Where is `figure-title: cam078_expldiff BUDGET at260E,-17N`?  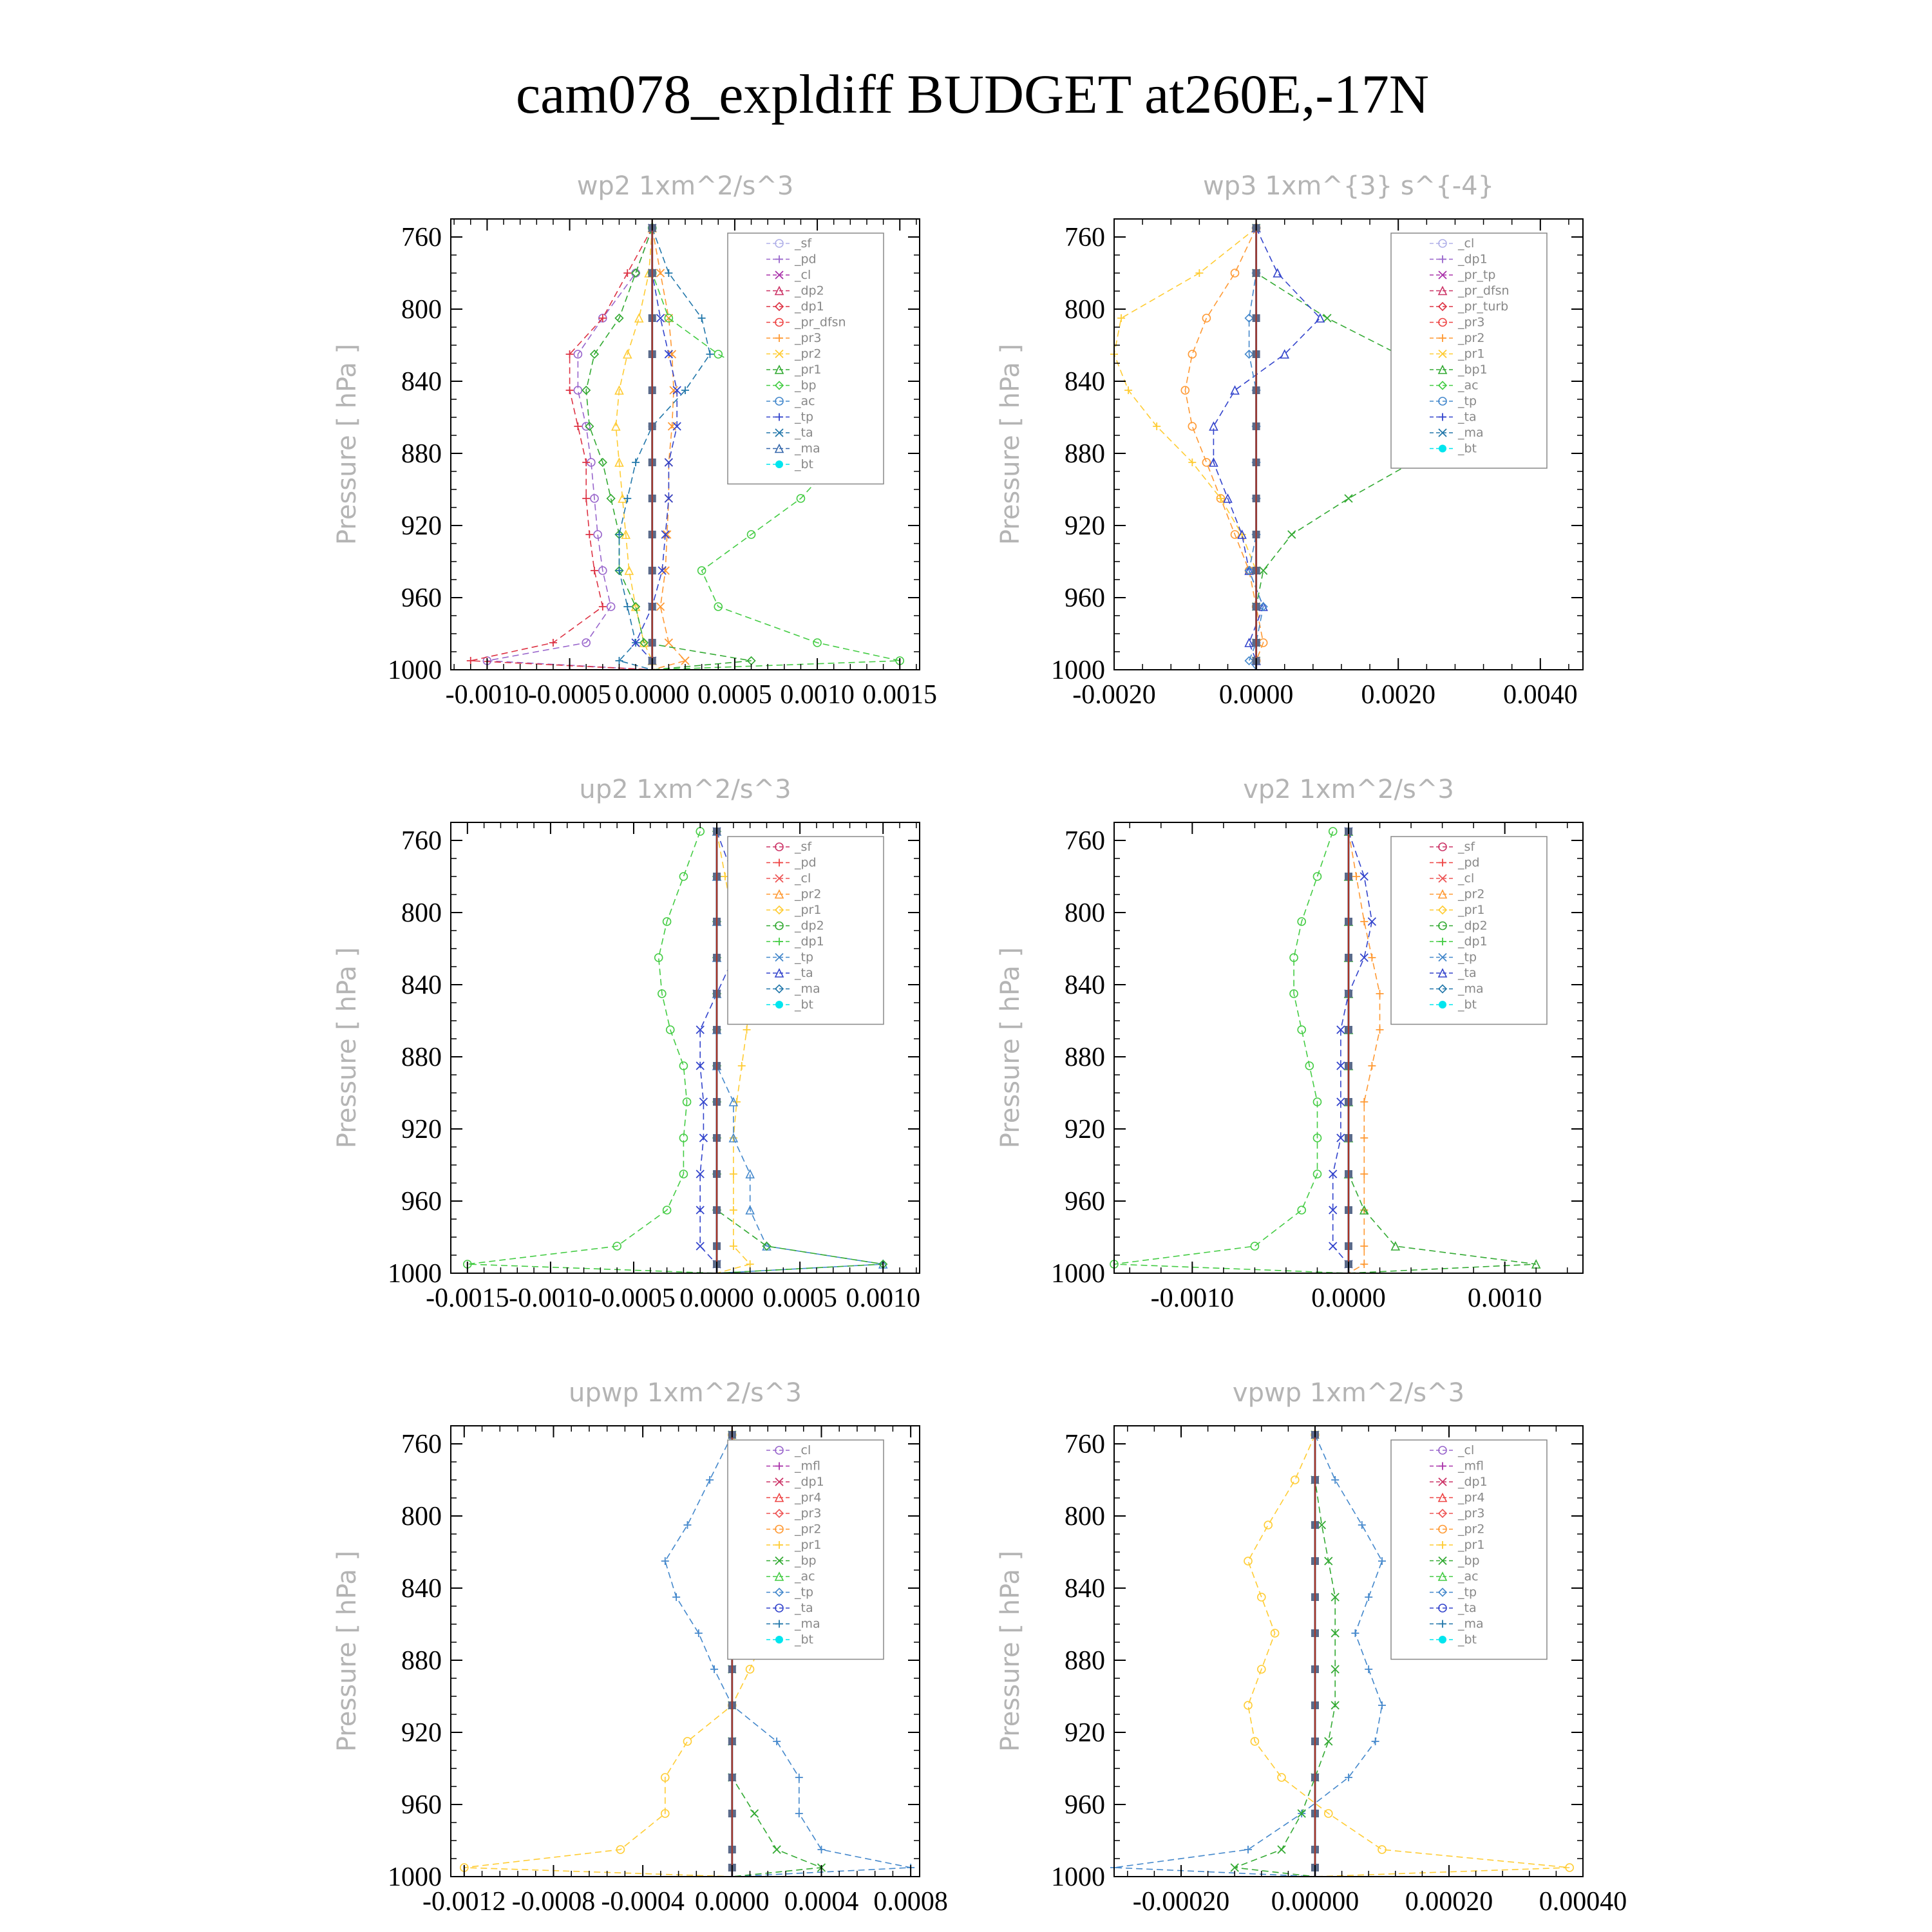 figure-title: cam078_expldiff BUDGET at260E,-17N is located at coordinates (973, 94).